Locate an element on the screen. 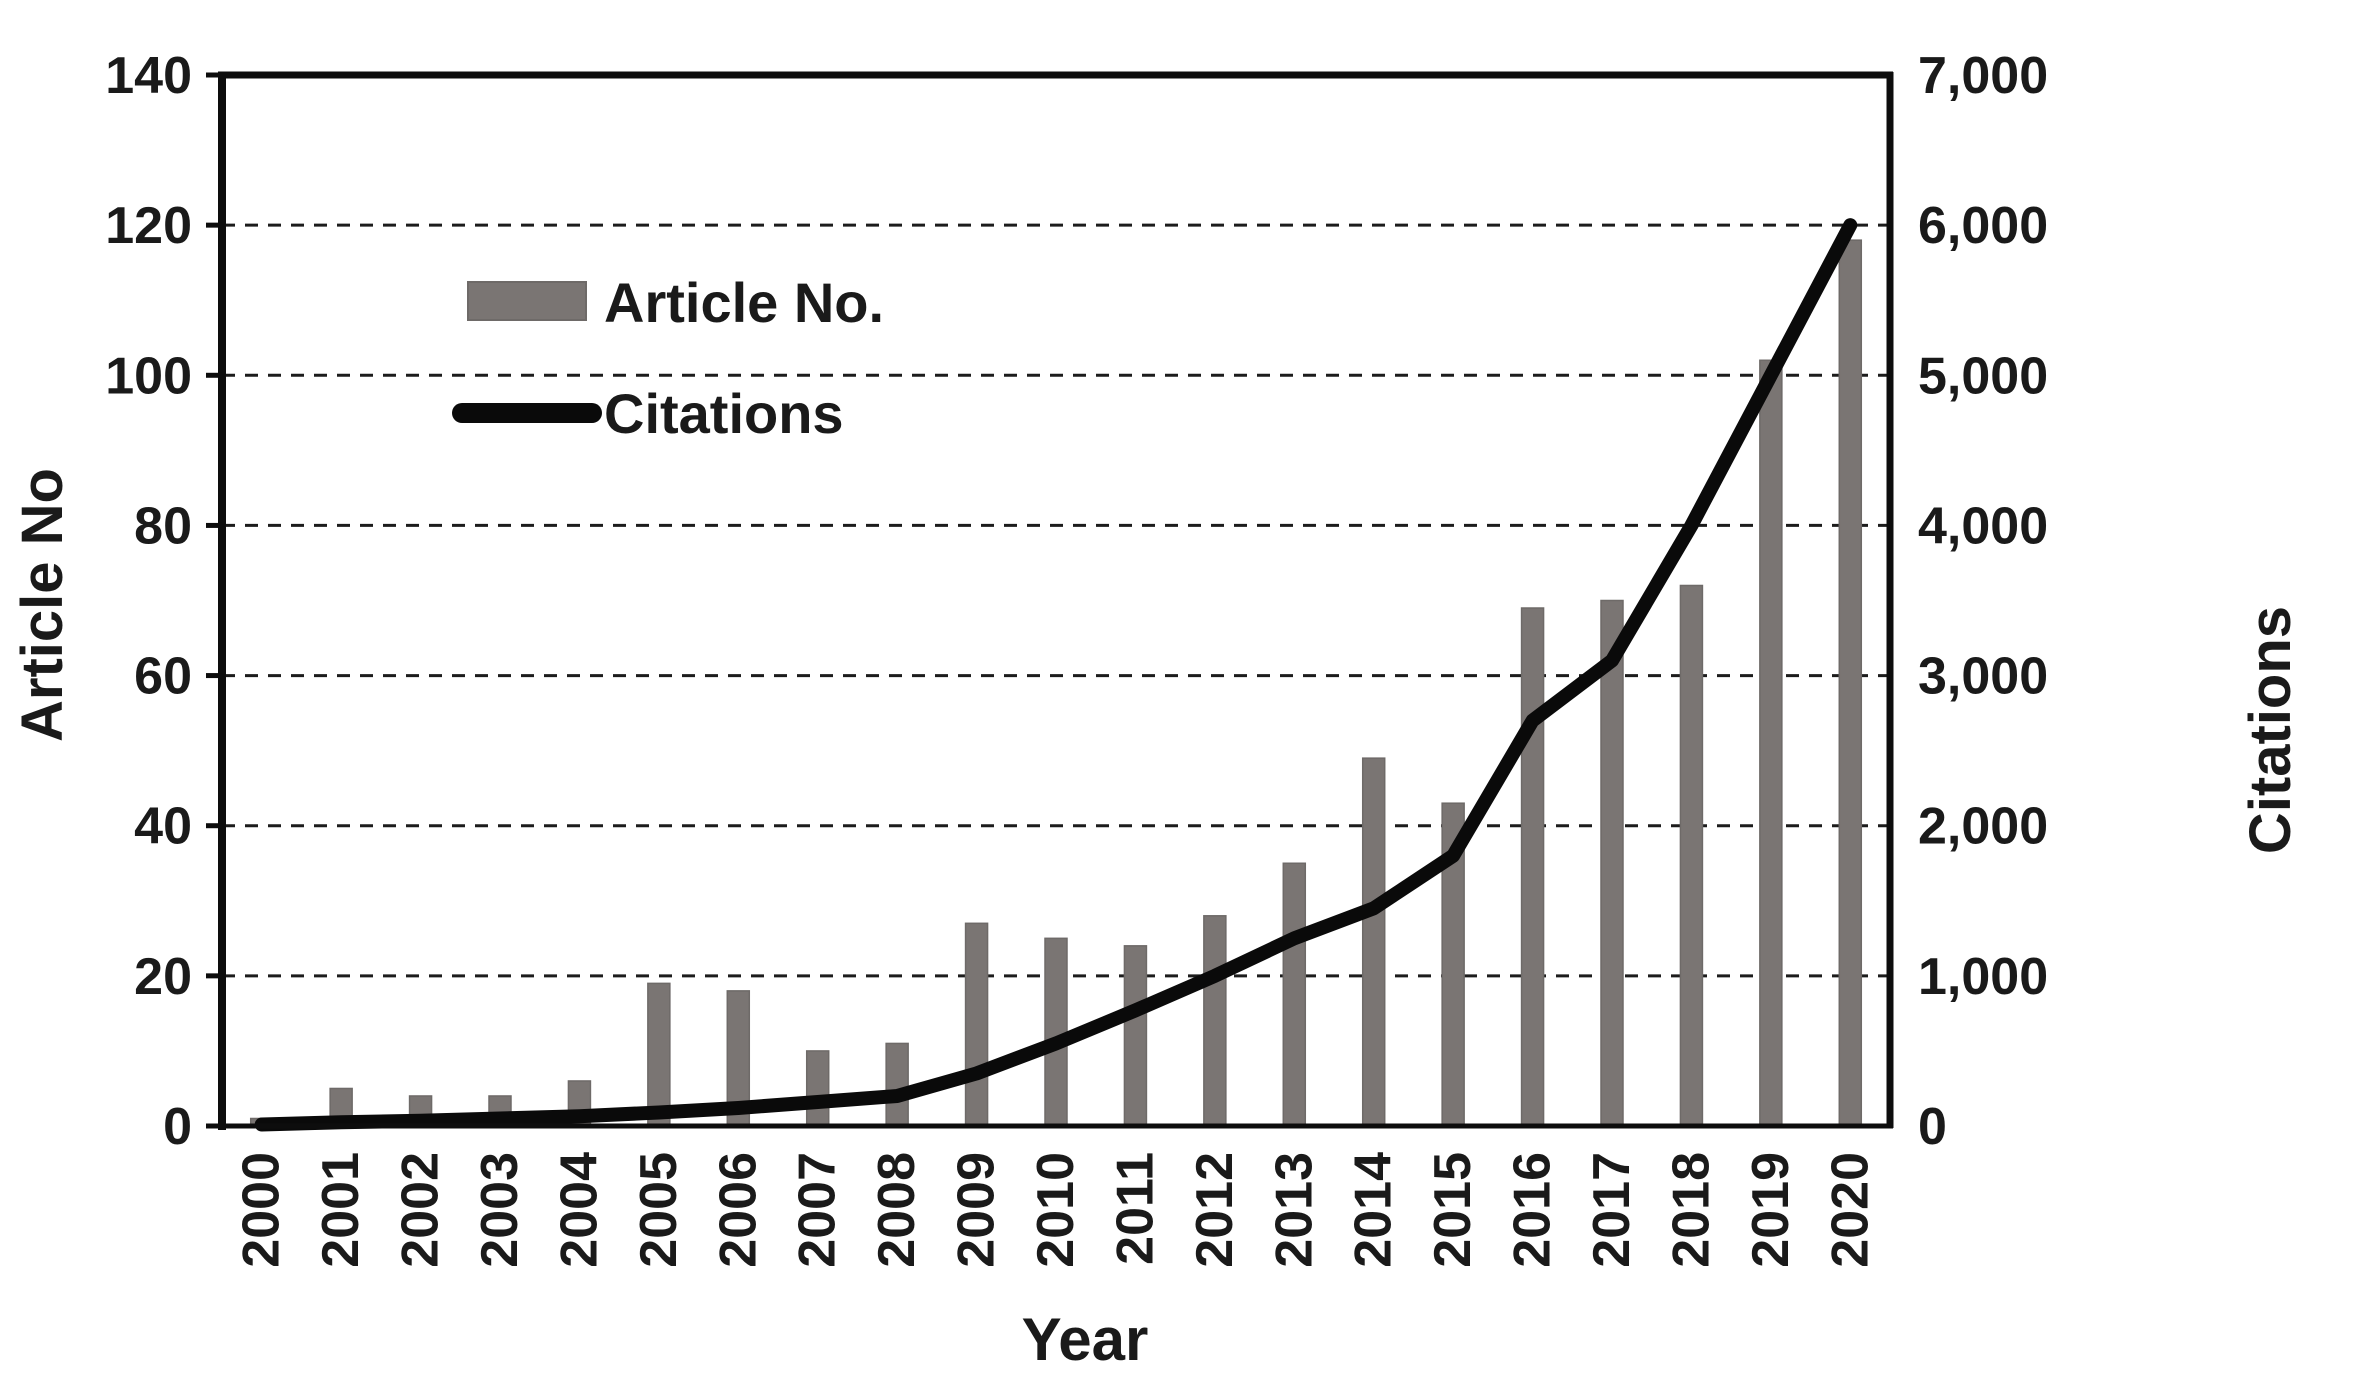  bar-2019 is located at coordinates (1771, 743).